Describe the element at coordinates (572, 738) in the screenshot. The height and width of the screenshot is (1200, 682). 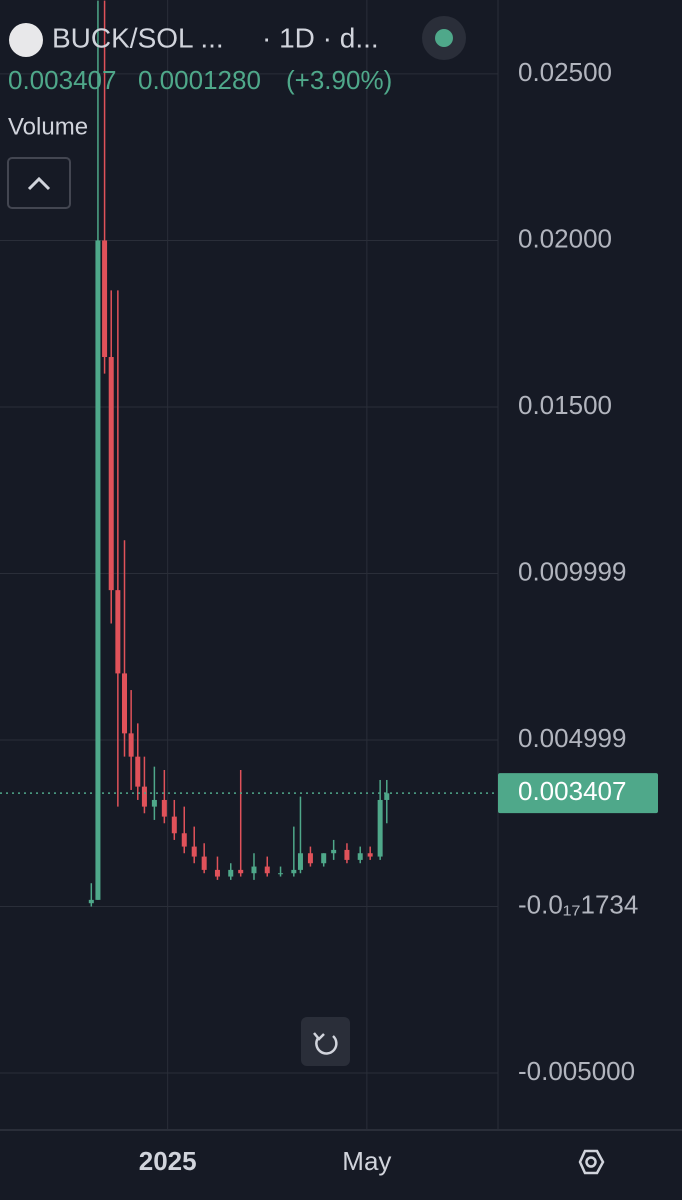
I see `y-tick-label: 0.004999` at that location.